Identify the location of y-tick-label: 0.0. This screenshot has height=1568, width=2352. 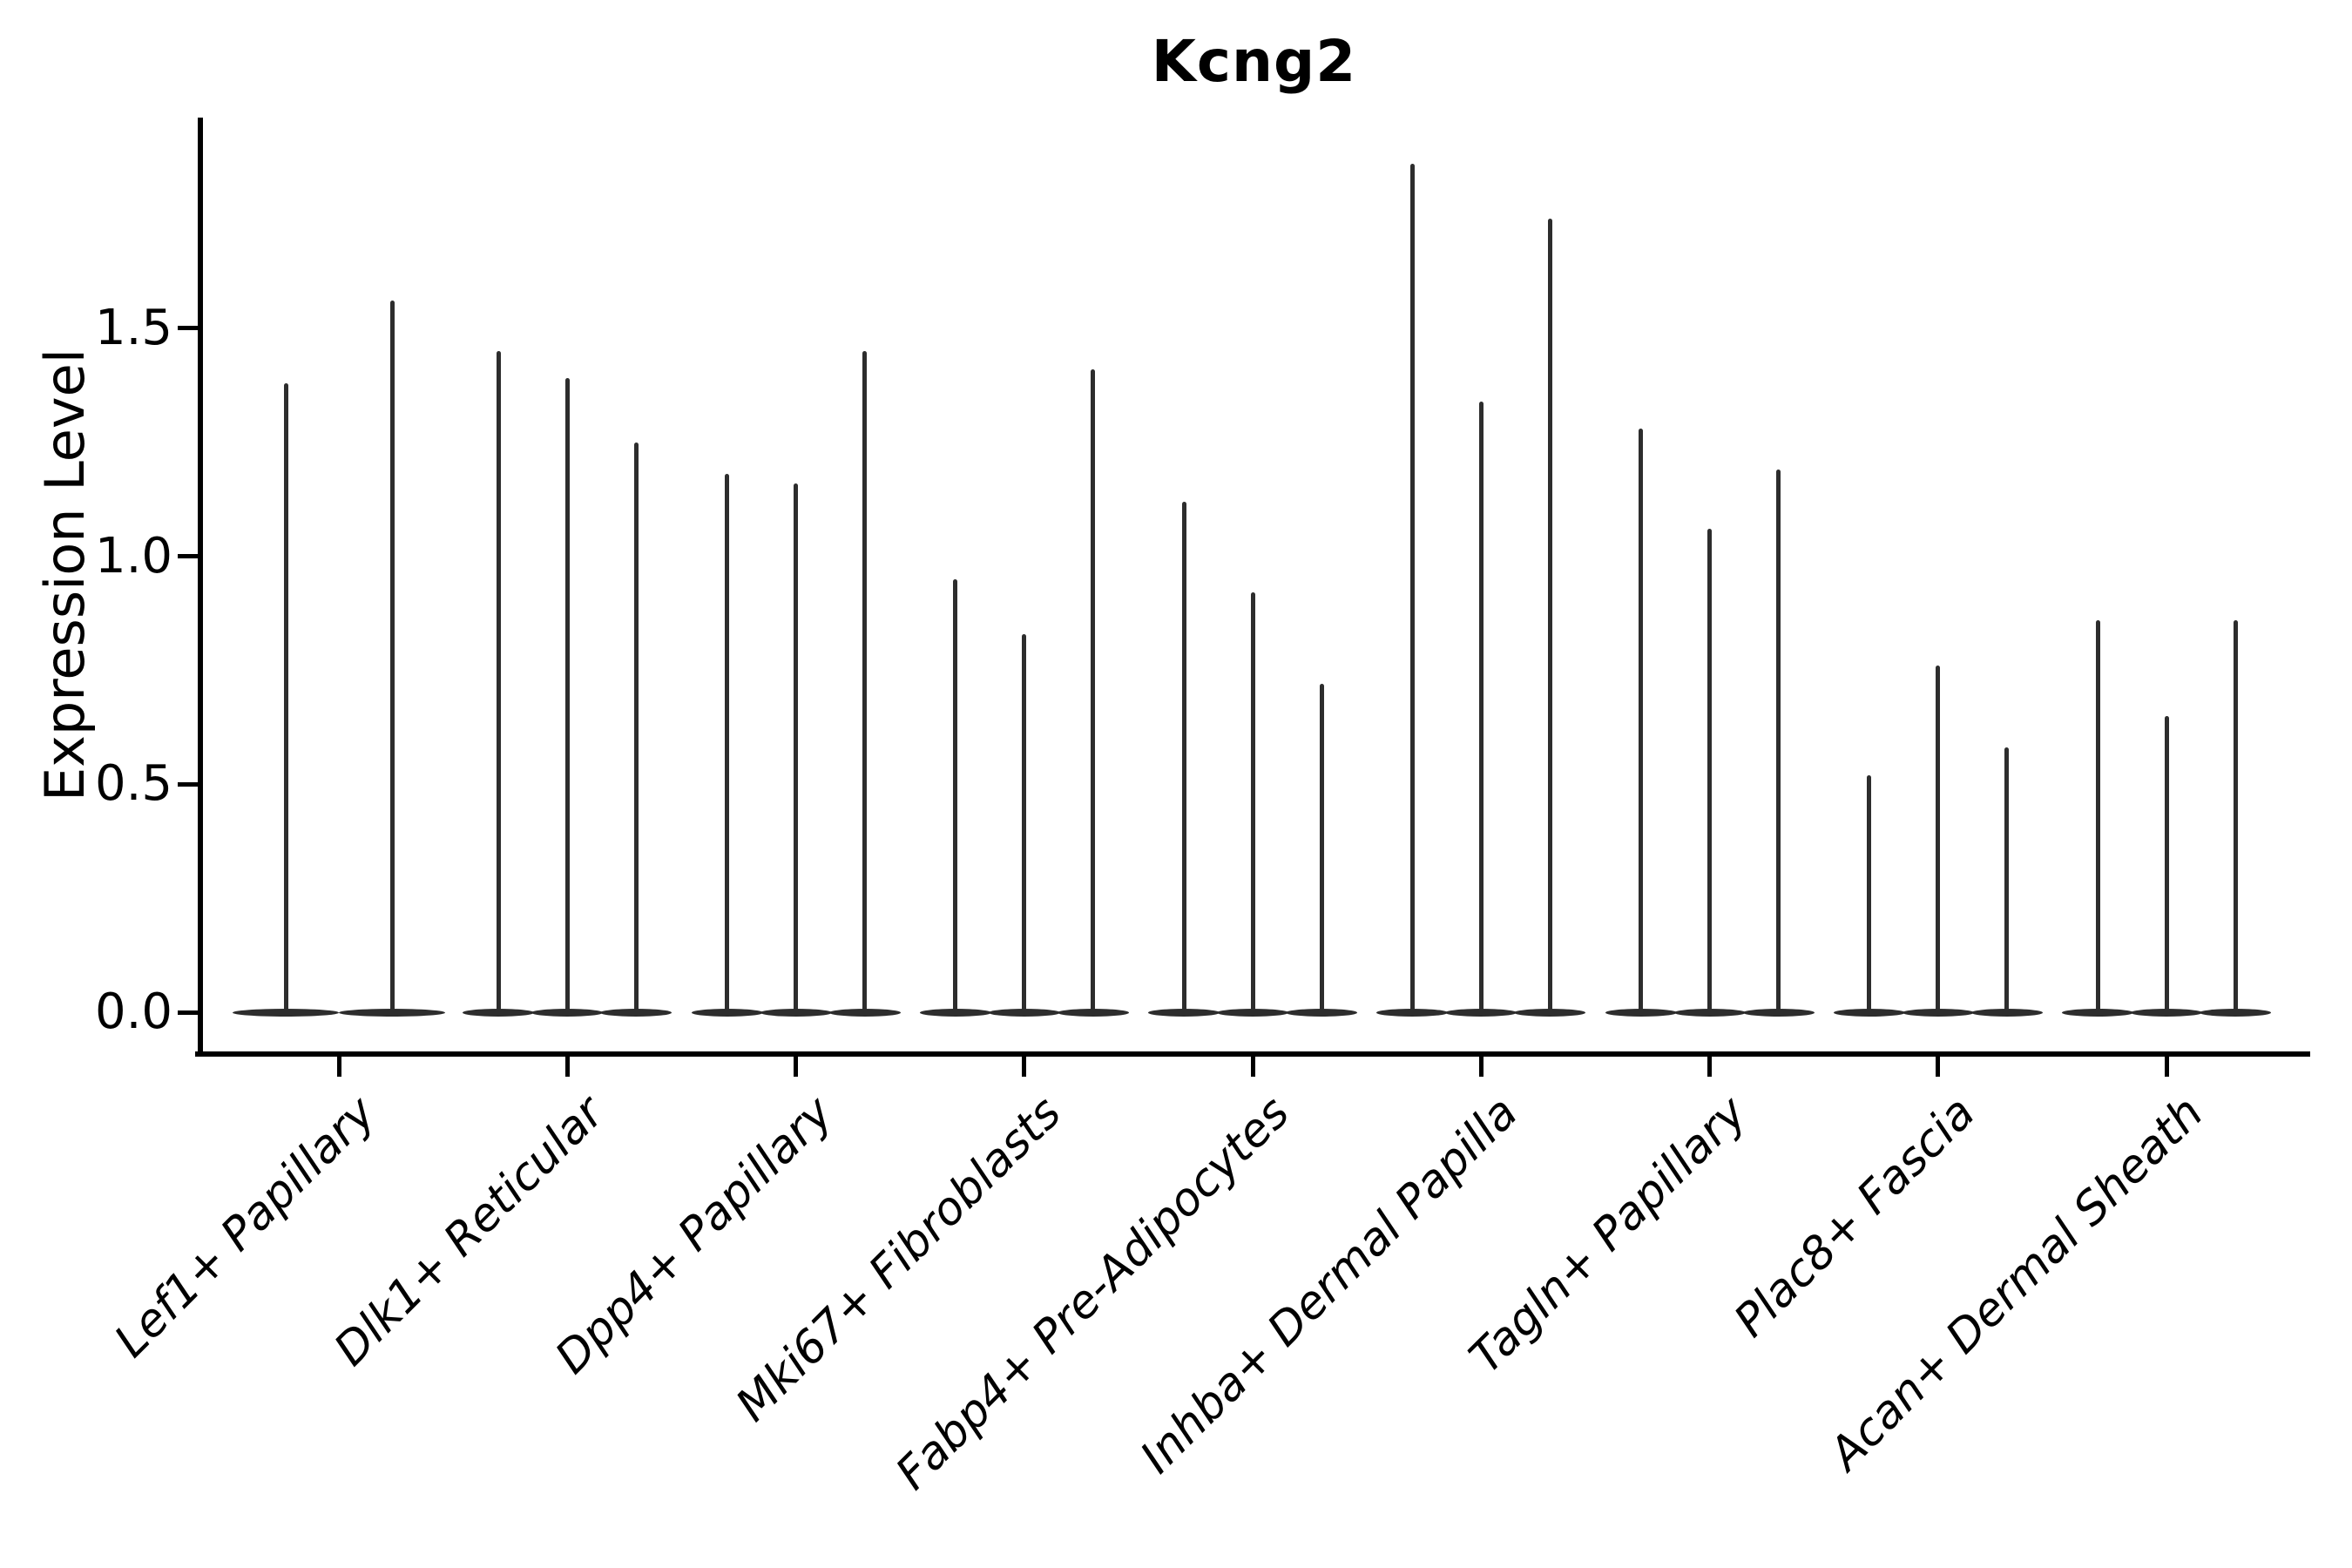
(133, 1012).